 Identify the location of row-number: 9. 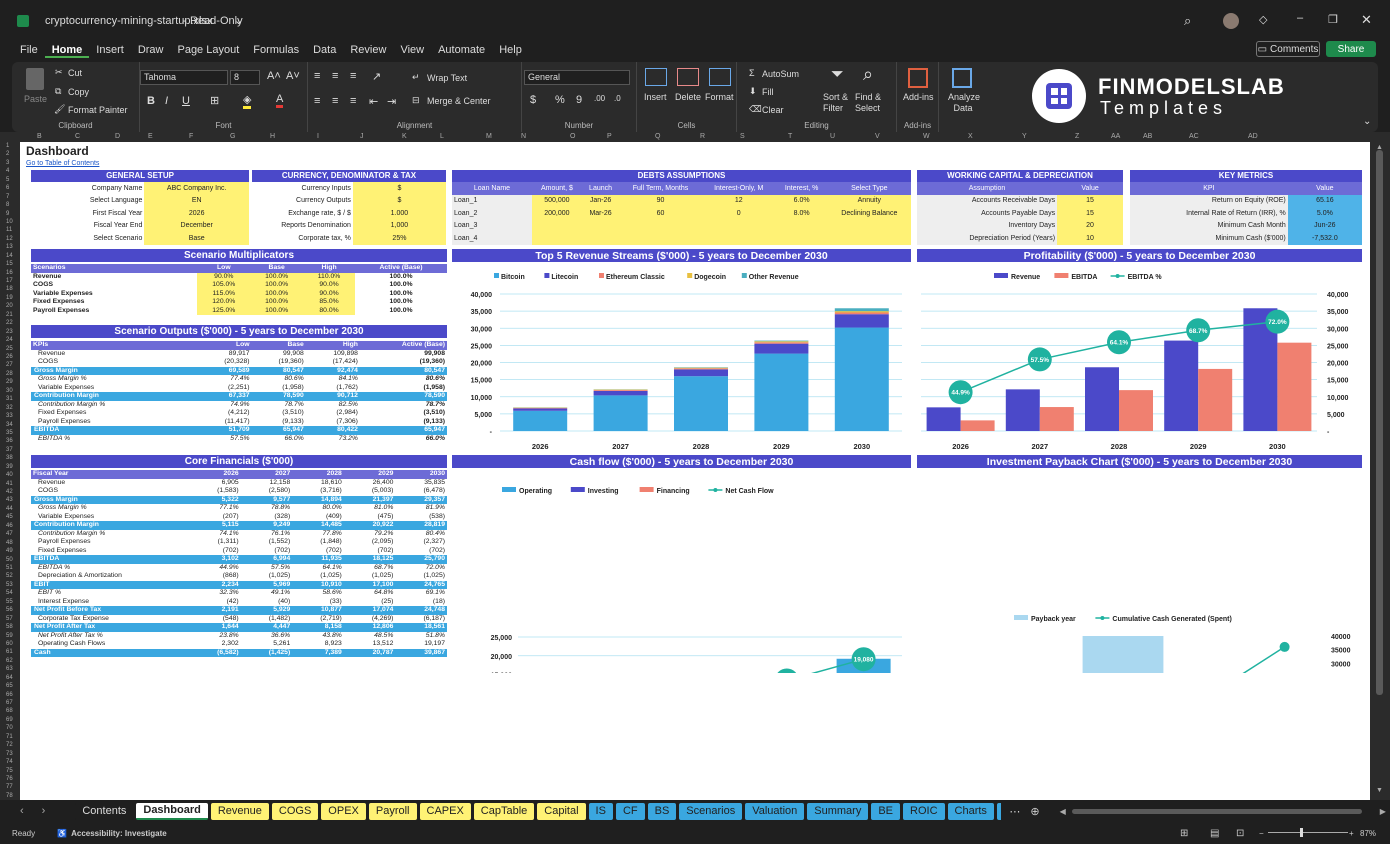
(8, 213).